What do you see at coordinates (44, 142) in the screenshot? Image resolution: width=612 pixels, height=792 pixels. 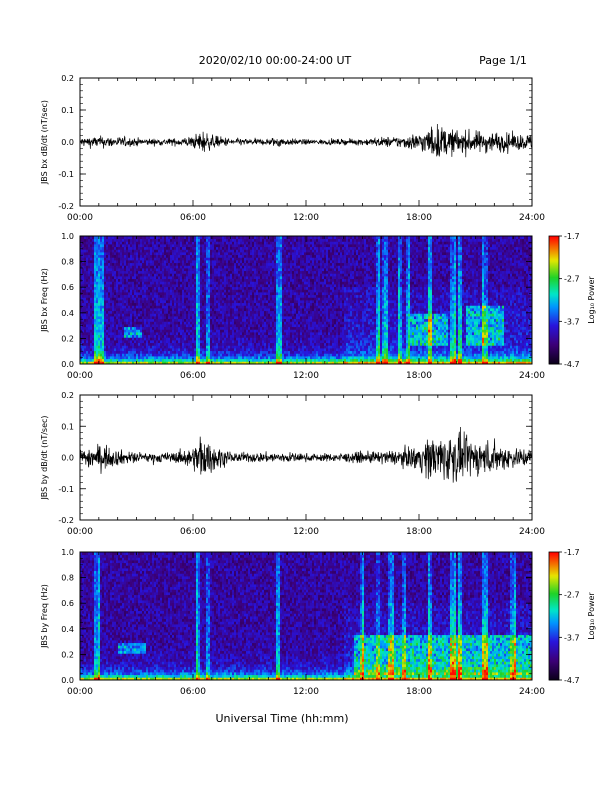 I see `y-axis-label: JBS bx dB/dt (nT/sec)` at bounding box center [44, 142].